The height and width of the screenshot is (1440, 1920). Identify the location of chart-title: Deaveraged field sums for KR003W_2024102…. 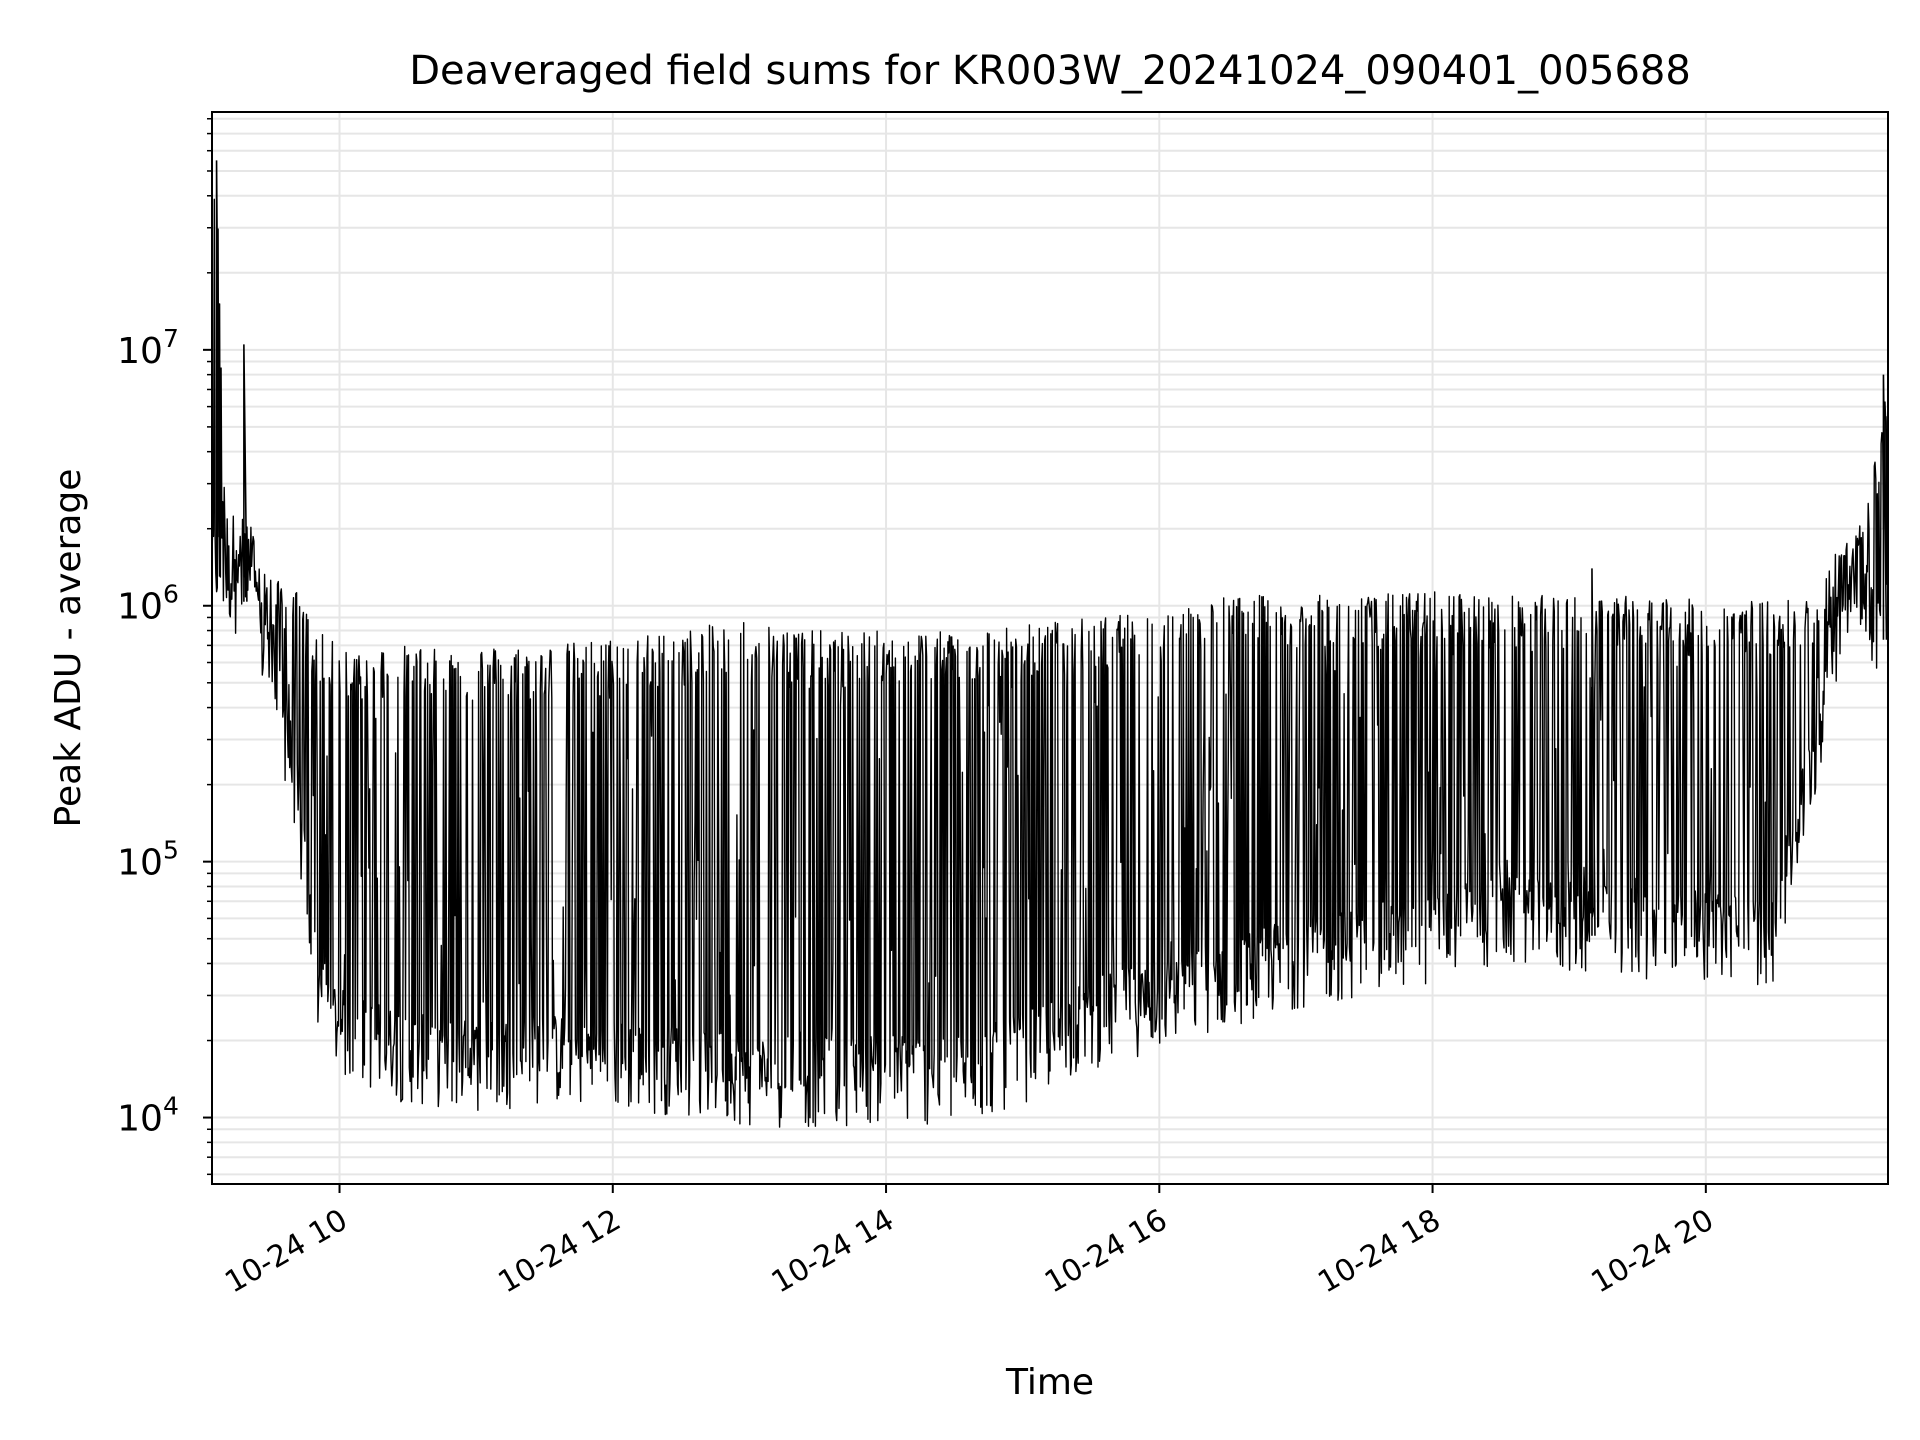
(1050, 71).